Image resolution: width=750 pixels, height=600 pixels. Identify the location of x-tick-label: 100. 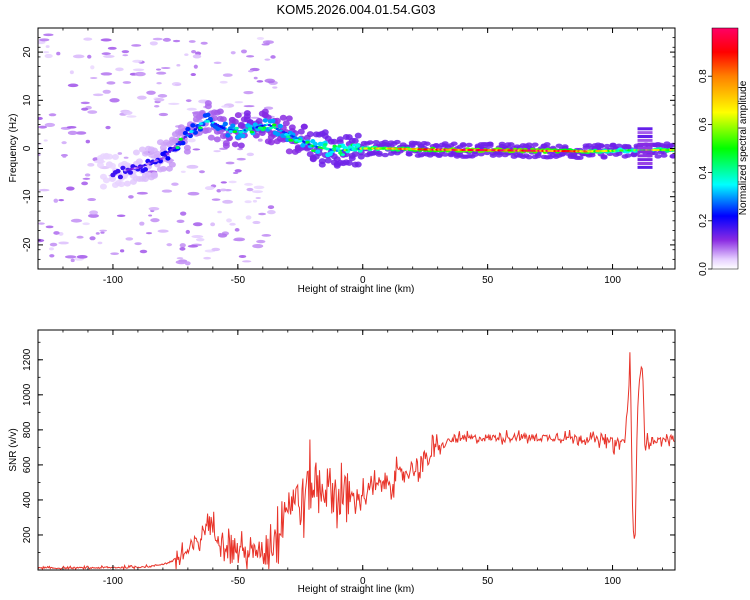
(612, 280).